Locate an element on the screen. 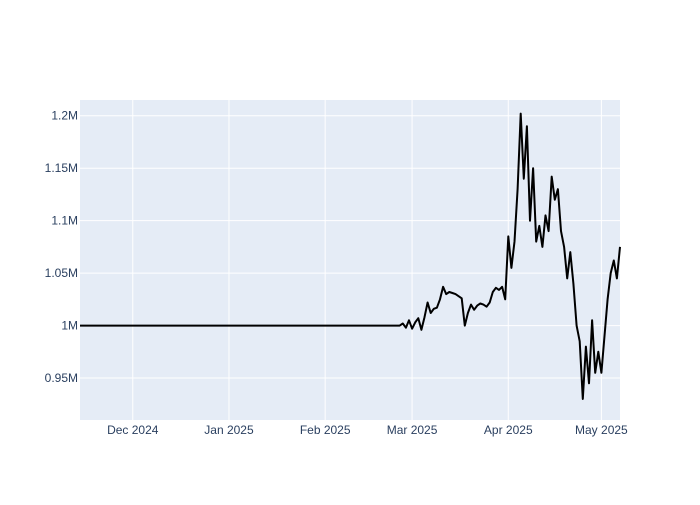 This screenshot has width=700, height=505. y-axis: 0.95M 1M 1.05M 1.1M 1.15M 1.2M is located at coordinates (61, 247).